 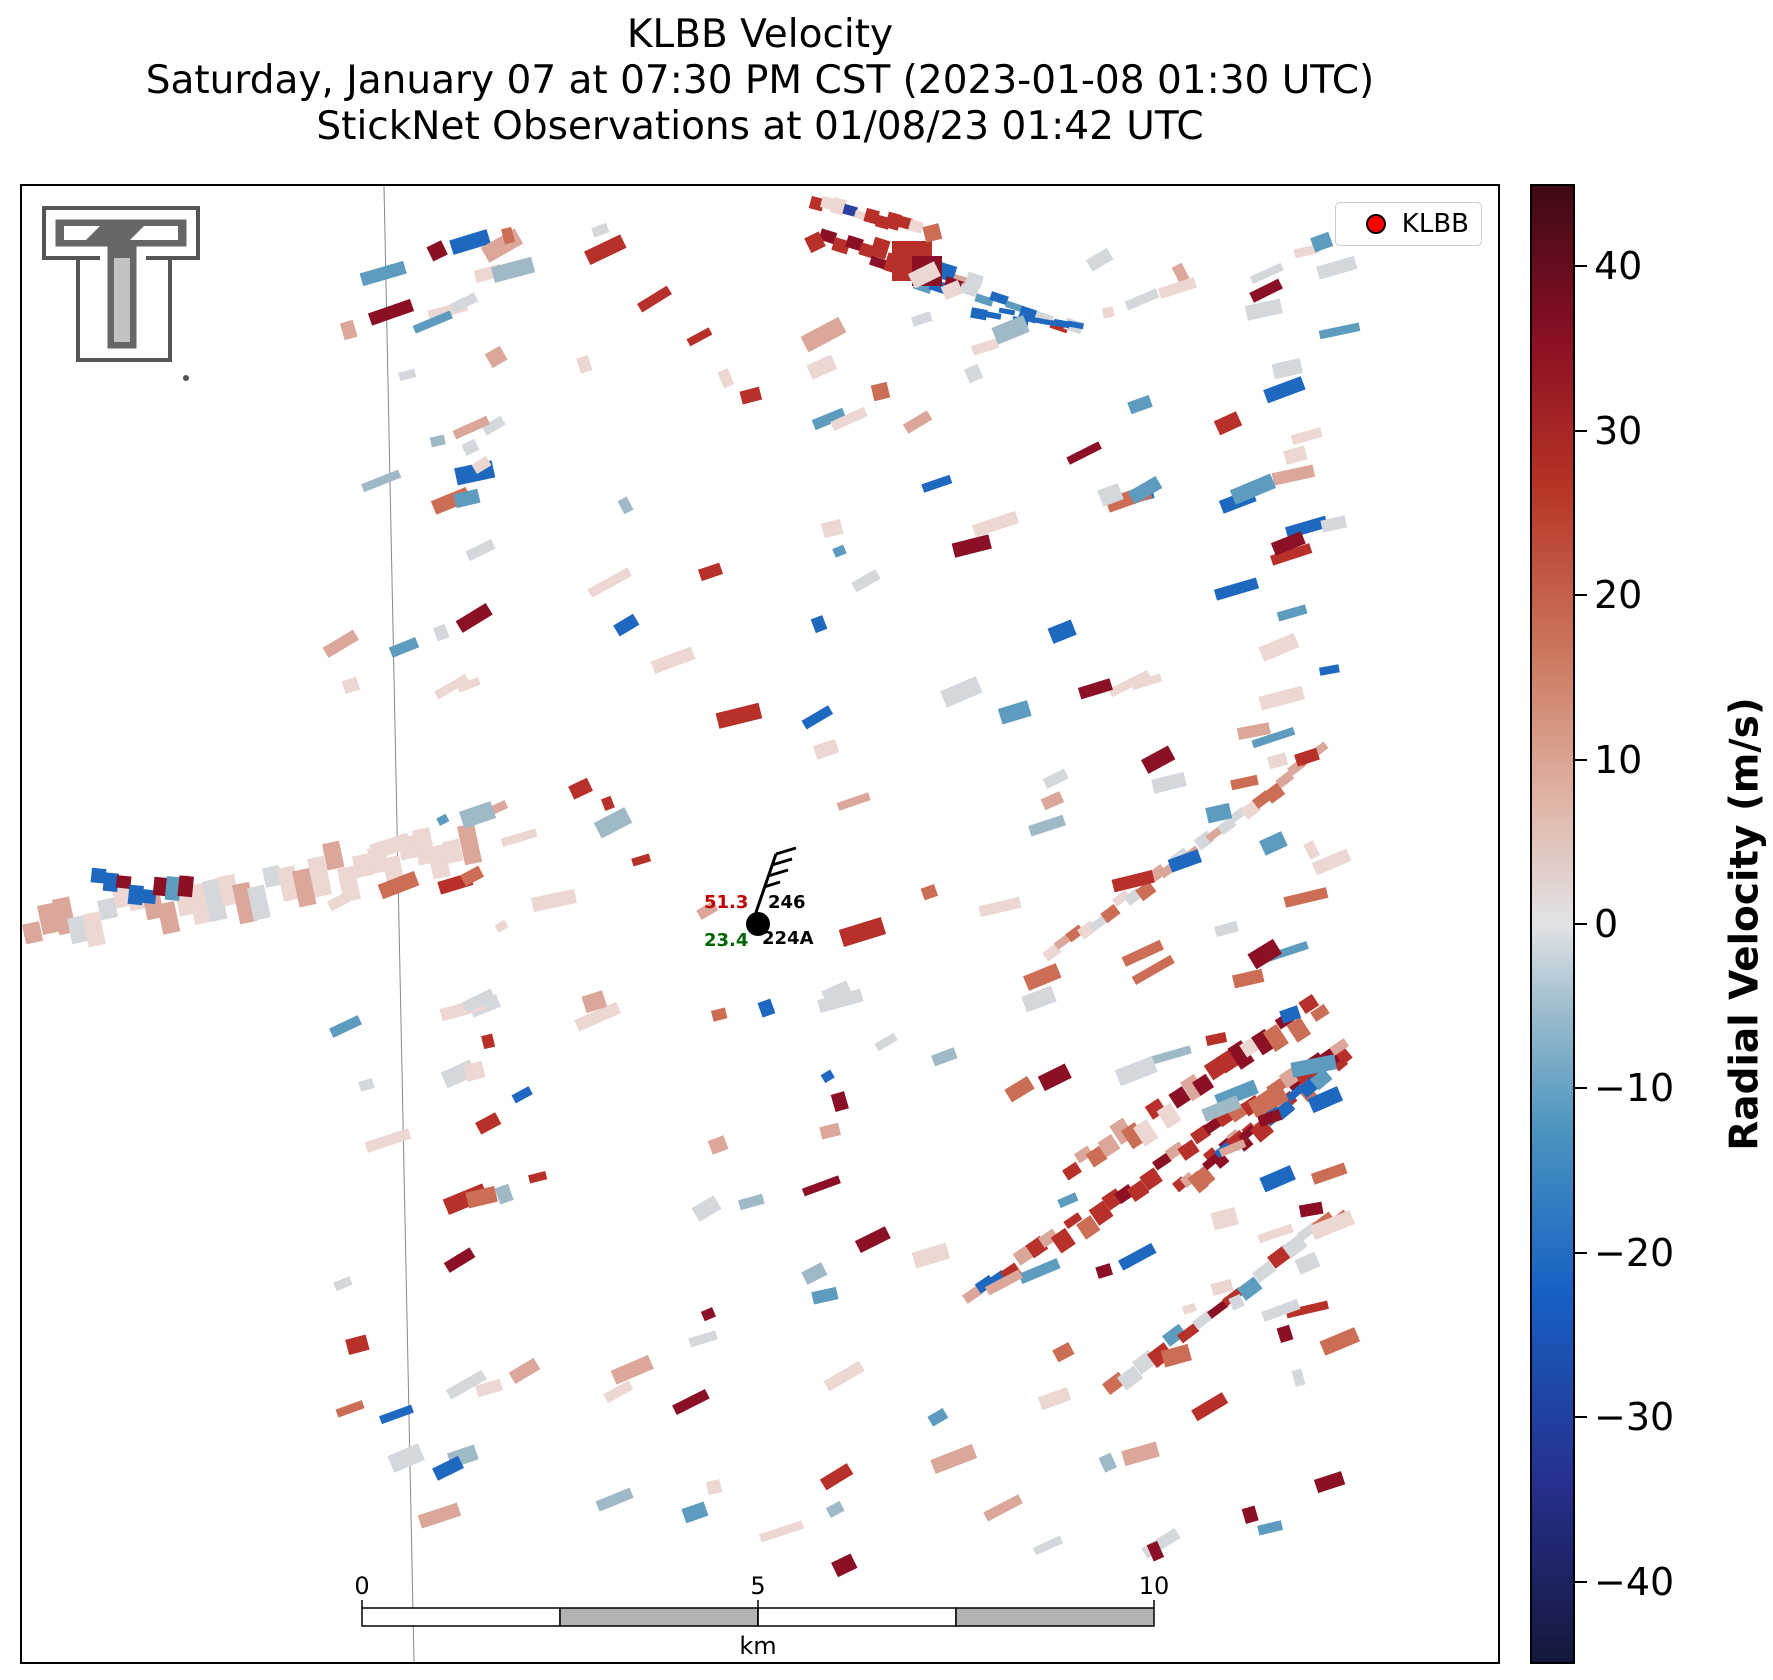 I want to click on colorbar-tick-label: −20, so click(x=1634, y=1252).